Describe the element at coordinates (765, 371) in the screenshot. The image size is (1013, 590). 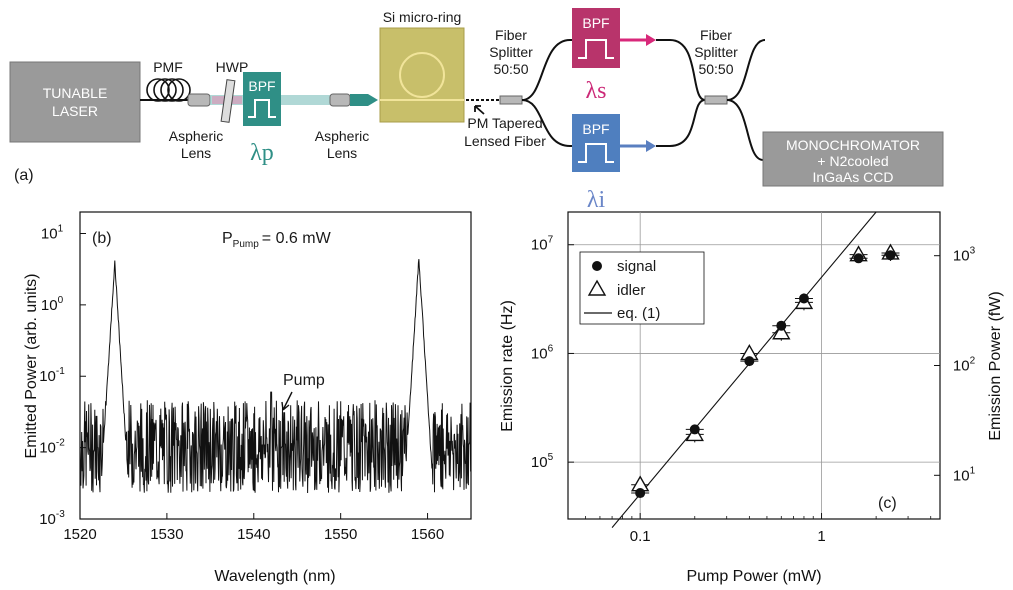
I see `emission-points` at that location.